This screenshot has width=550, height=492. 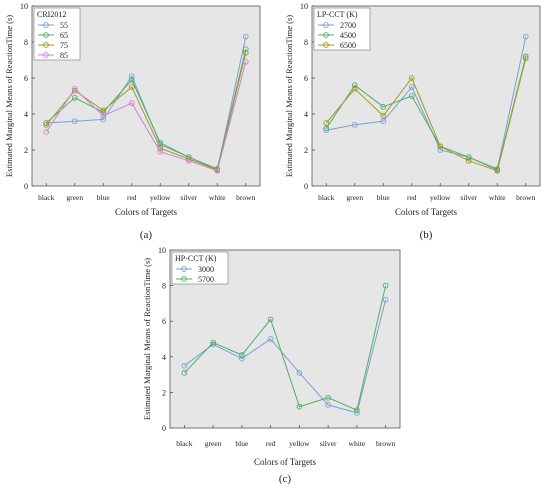 I want to click on legend-item-label: 5700, so click(x=206, y=279).